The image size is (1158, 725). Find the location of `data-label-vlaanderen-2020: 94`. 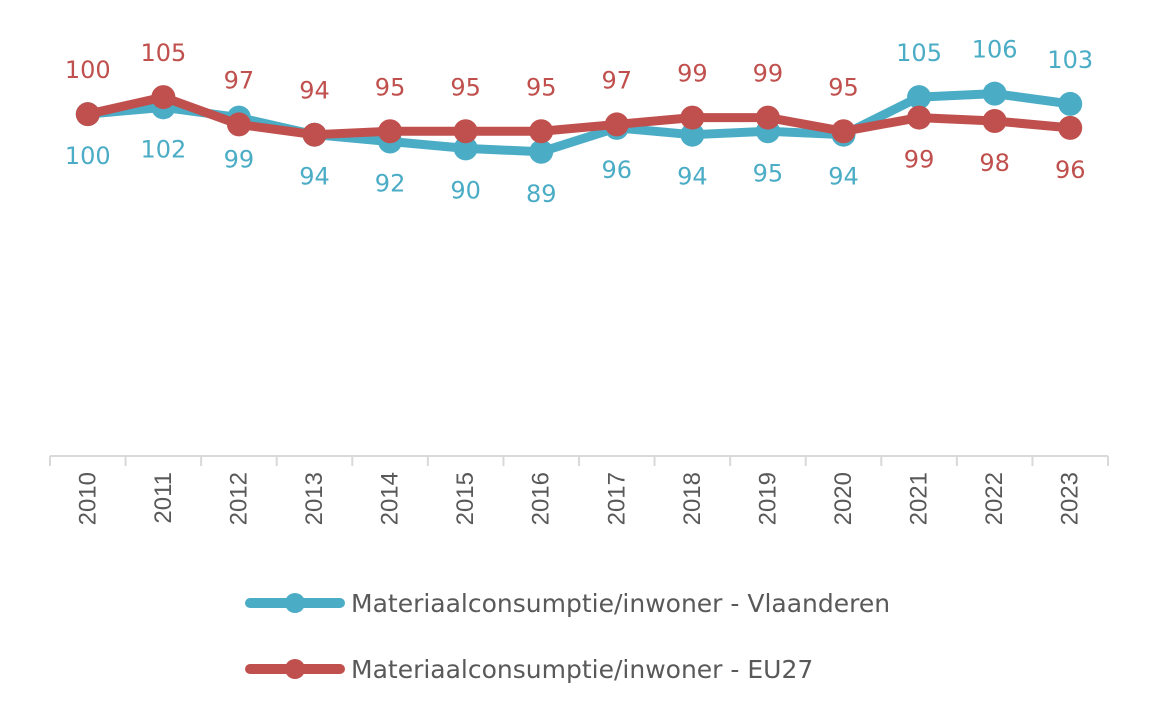

data-label-vlaanderen-2020: 94 is located at coordinates (843, 177).